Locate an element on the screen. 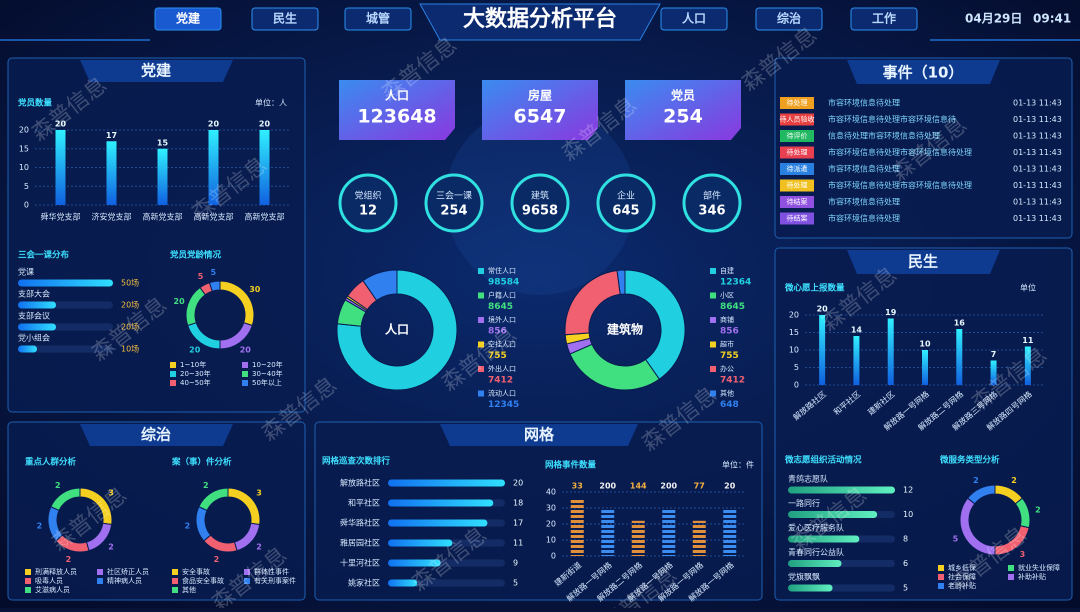 Image resolution: width=1080 pixels, height=612 pixels. nav-label: 城管 is located at coordinates (378, 18).